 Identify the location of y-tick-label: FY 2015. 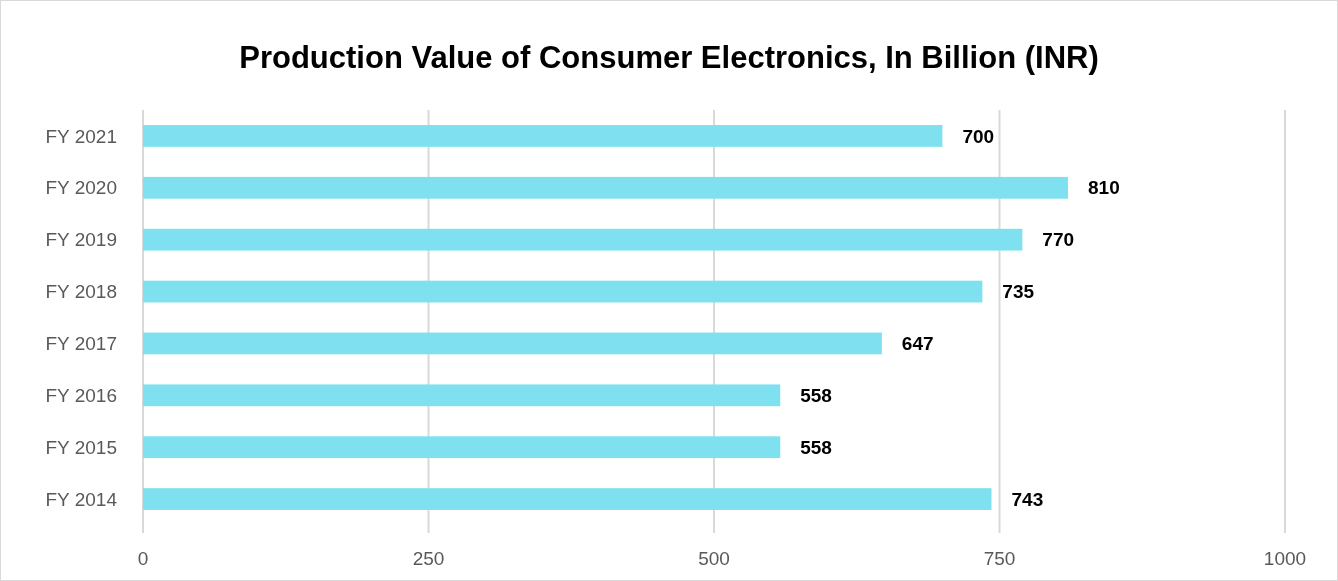
(81, 447).